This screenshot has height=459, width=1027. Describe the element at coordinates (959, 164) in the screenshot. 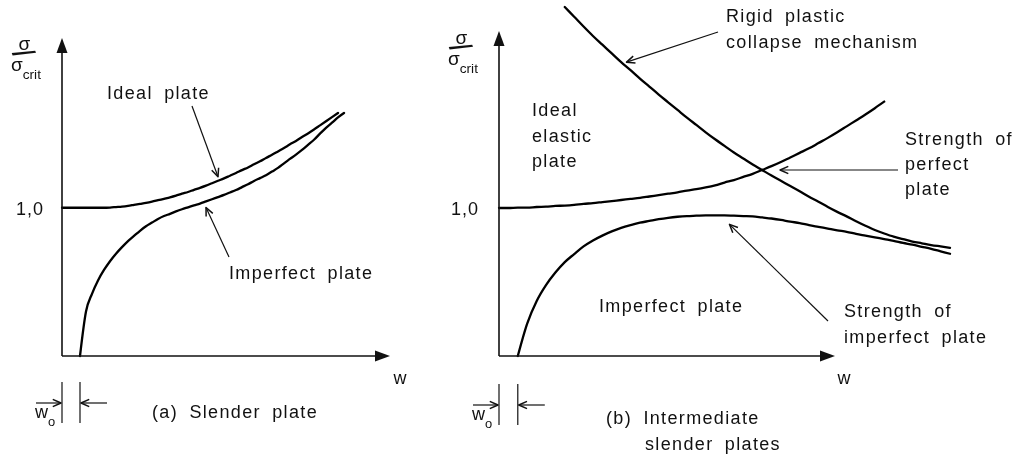

I see `annotation: Strength of perfect plate` at that location.